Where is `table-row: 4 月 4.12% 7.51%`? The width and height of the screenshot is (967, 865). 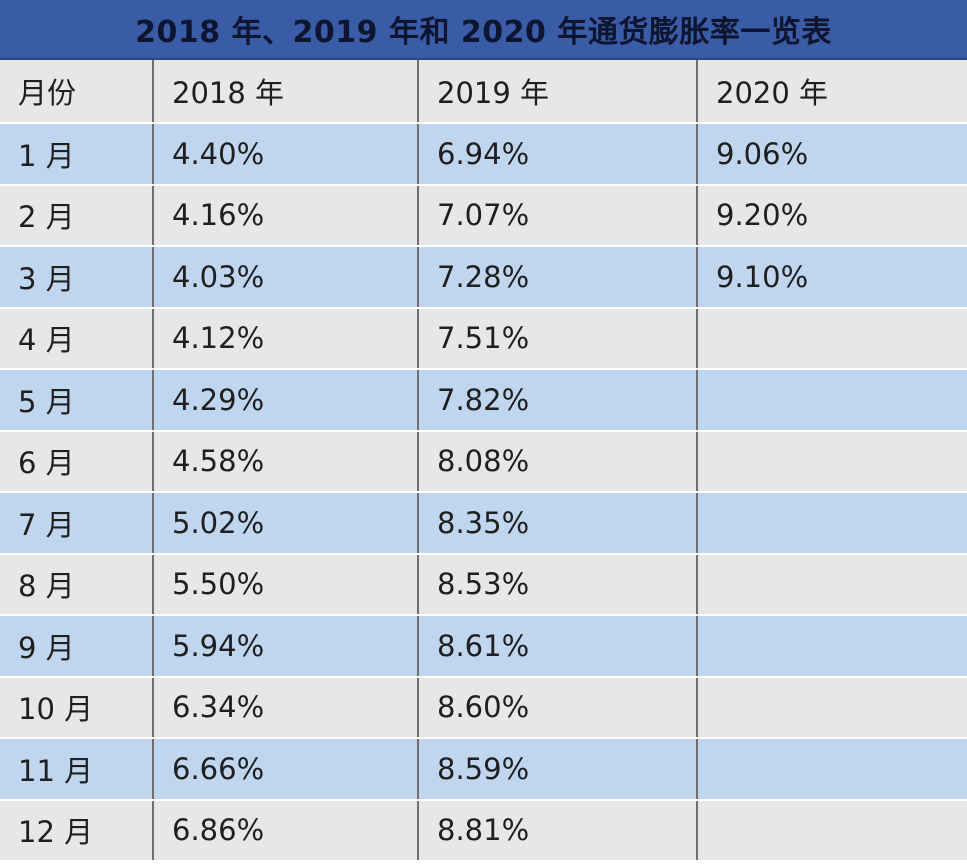 table-row: 4 月 4.12% 7.51% is located at coordinates (483, 338).